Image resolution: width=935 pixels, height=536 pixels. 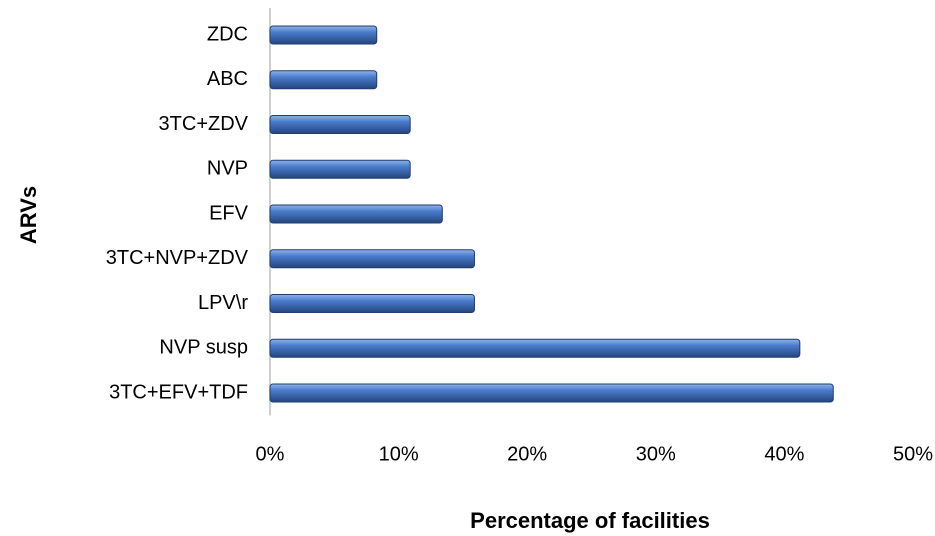 I want to click on y-tick-label: EFV, so click(x=229, y=213).